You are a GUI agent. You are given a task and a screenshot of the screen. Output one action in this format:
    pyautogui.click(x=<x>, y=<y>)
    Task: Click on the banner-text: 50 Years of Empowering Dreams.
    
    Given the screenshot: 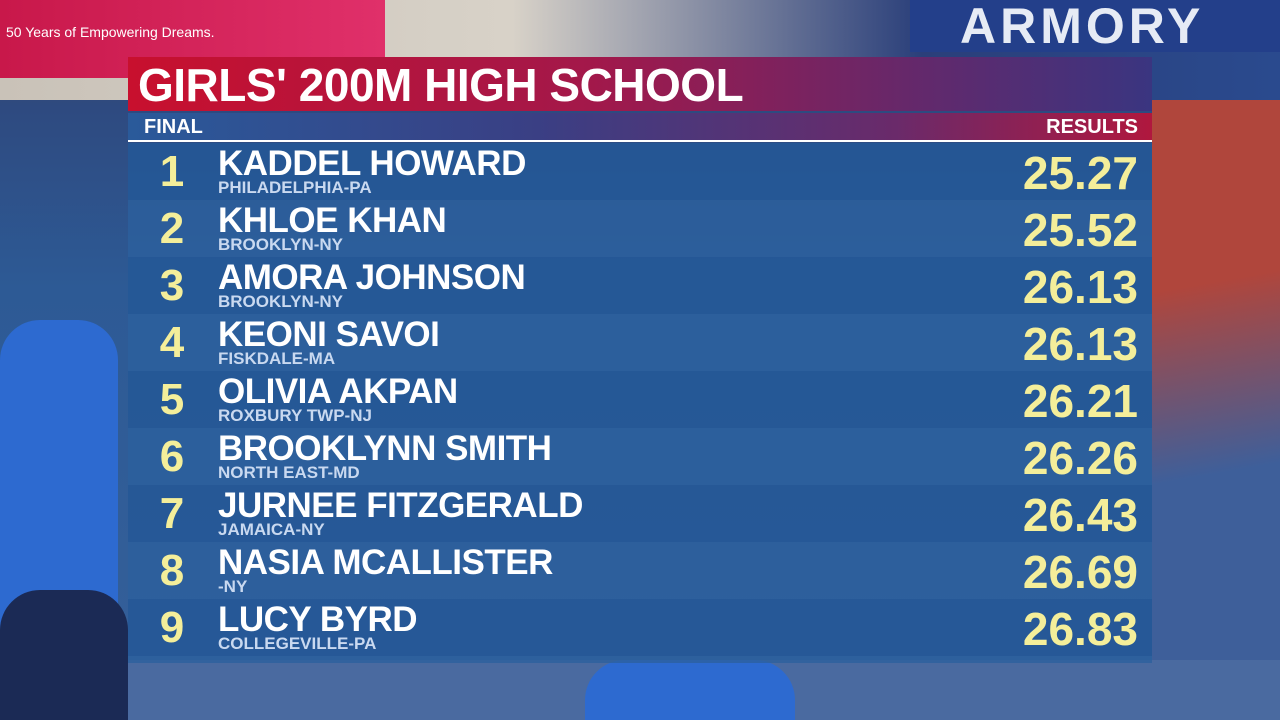 What is the action you would take?
    pyautogui.click(x=110, y=32)
    